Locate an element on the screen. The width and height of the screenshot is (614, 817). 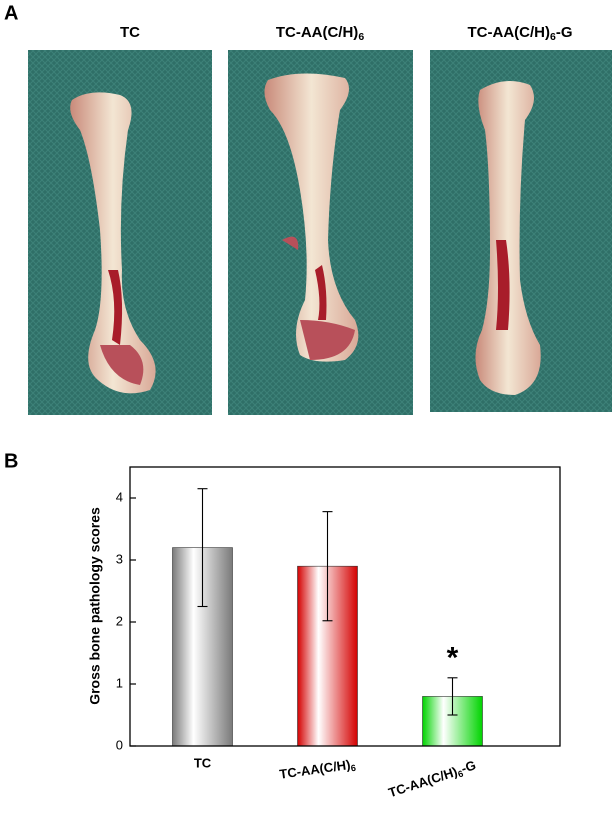
panel-label: B is located at coordinates (11, 461).